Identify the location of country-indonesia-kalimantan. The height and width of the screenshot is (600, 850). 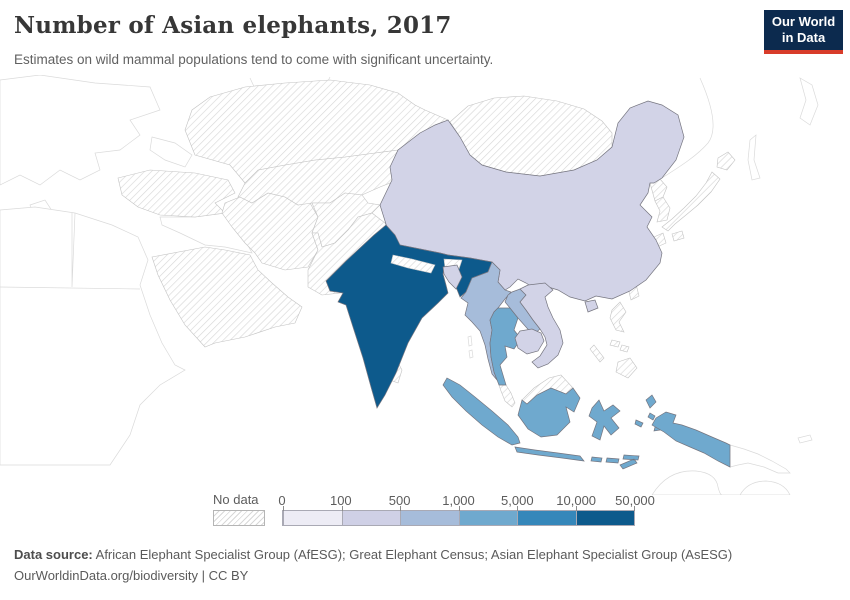
(549, 412).